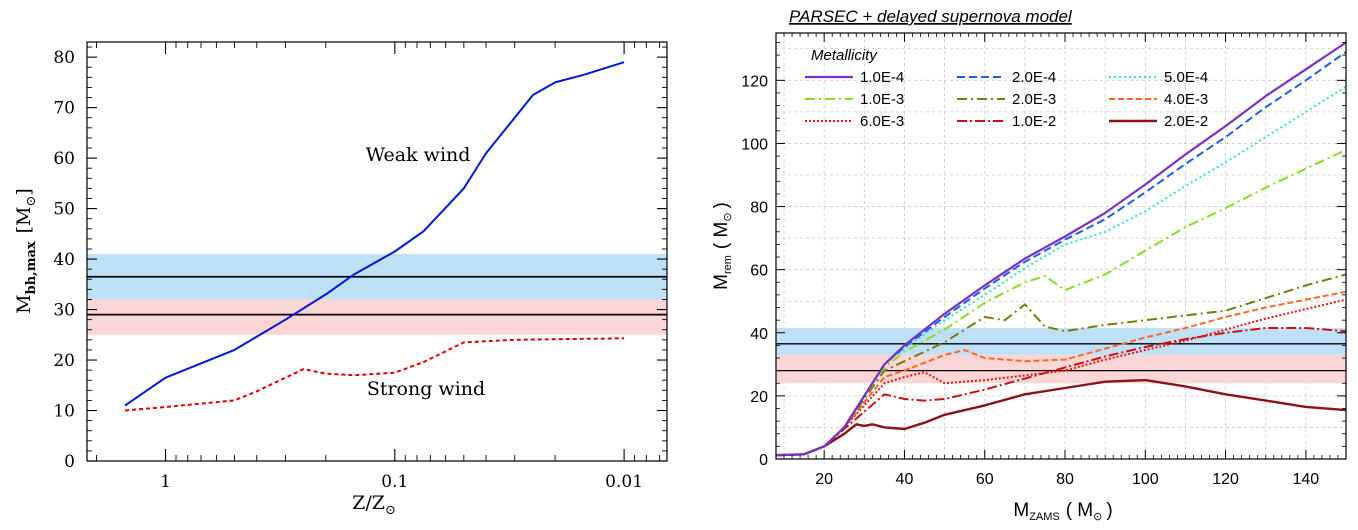  Describe the element at coordinates (31, 201) in the screenshot. I see `left-y-axis-label-unit-sub: ⊙` at that location.